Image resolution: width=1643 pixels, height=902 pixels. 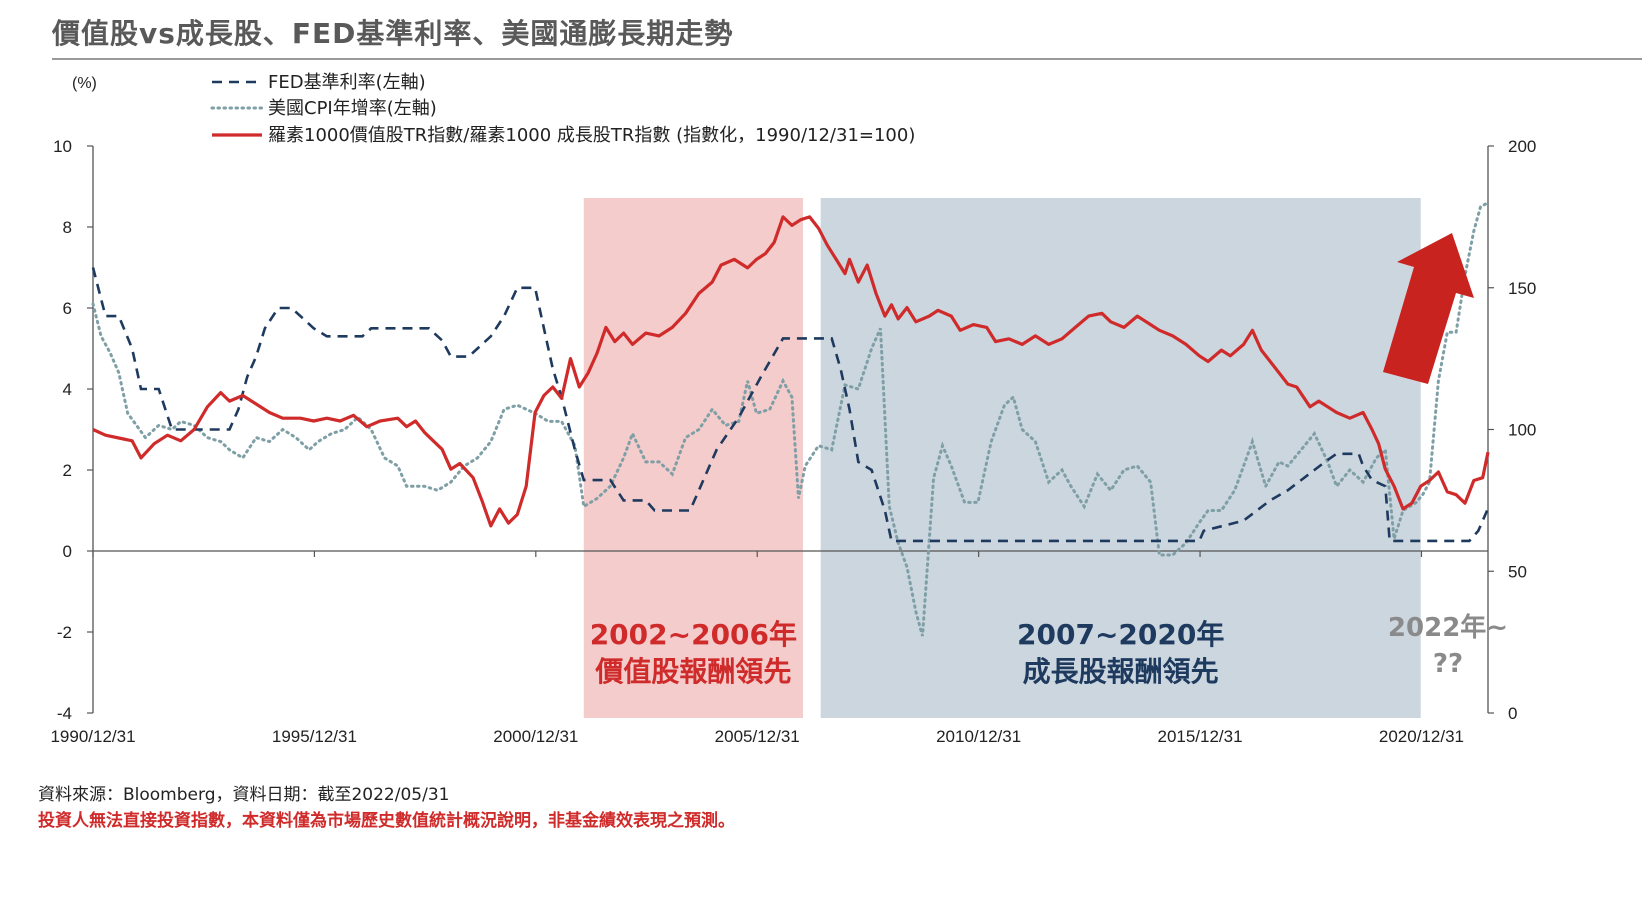 I want to click on period-label-growth-years: 2007~2020年, so click(x=1120, y=634).